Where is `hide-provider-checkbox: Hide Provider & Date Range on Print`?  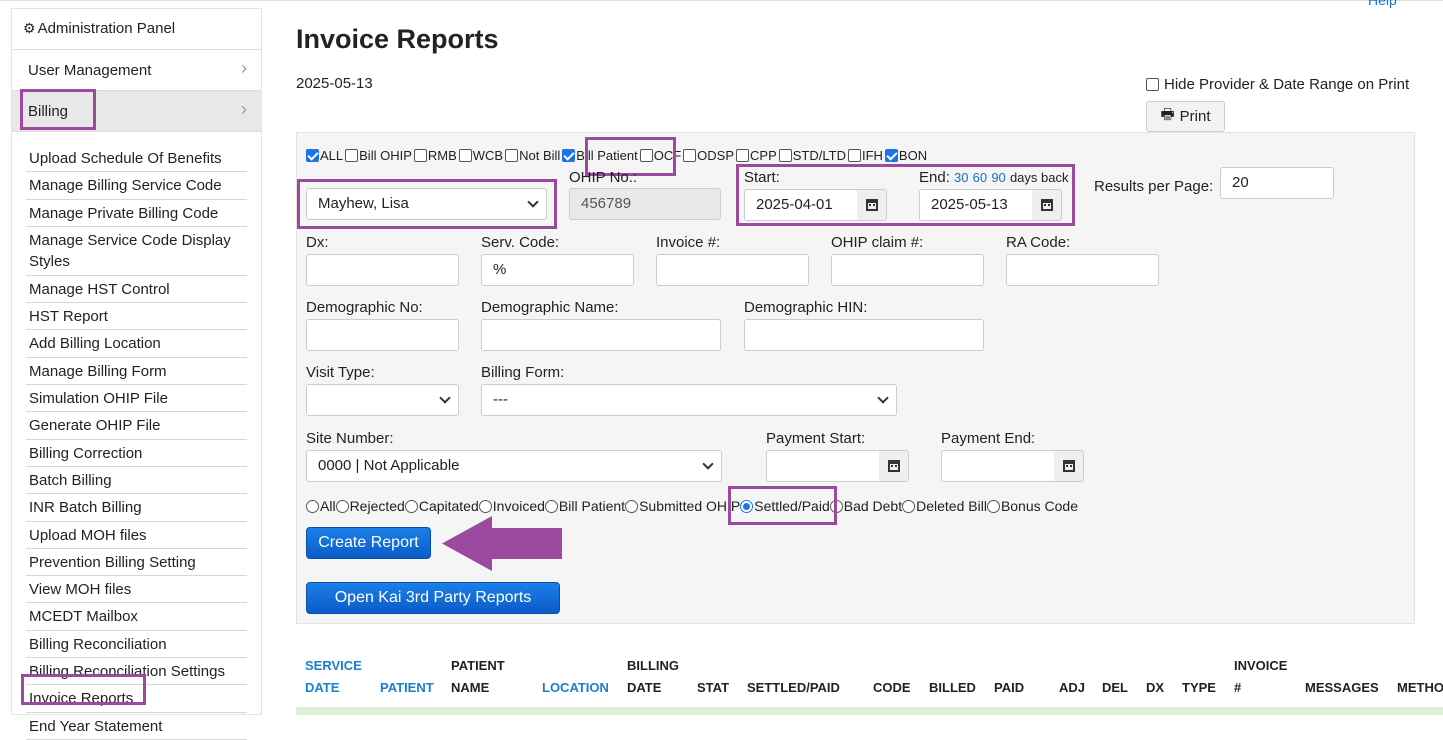
hide-provider-checkbox: Hide Provider & Date Range on Print is located at coordinates (1277, 84).